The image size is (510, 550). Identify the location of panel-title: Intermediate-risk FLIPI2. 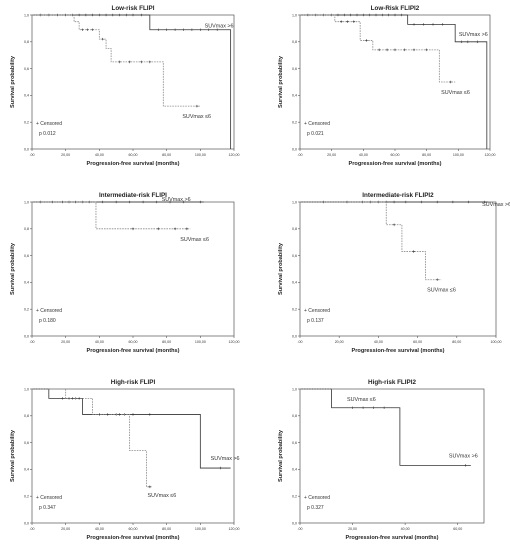
(398, 195).